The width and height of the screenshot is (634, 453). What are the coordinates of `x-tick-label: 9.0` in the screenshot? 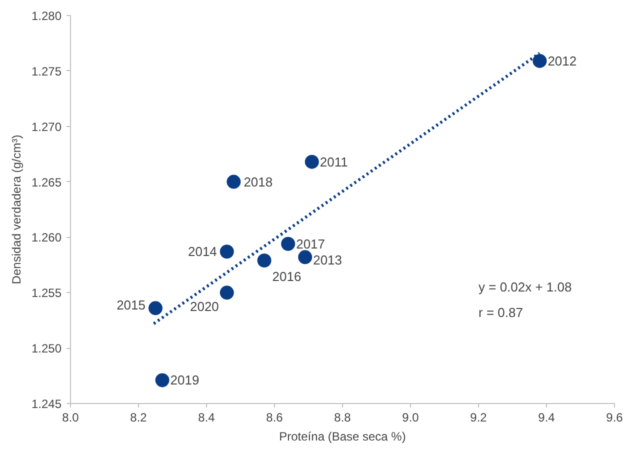 It's located at (411, 417).